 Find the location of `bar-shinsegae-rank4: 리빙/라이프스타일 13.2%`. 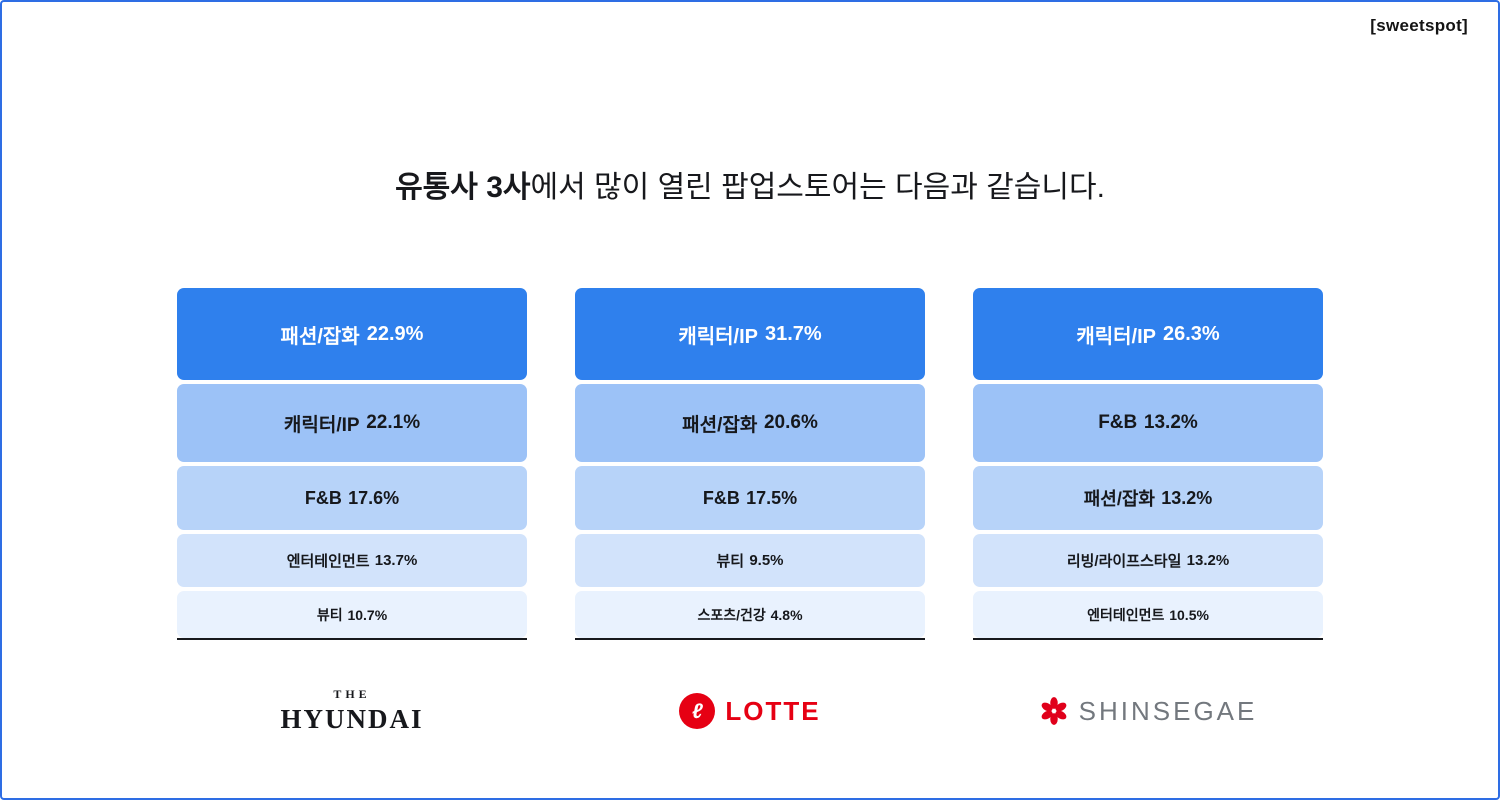

bar-shinsegae-rank4: 리빙/라이프스타일 13.2% is located at coordinates (1148, 560).